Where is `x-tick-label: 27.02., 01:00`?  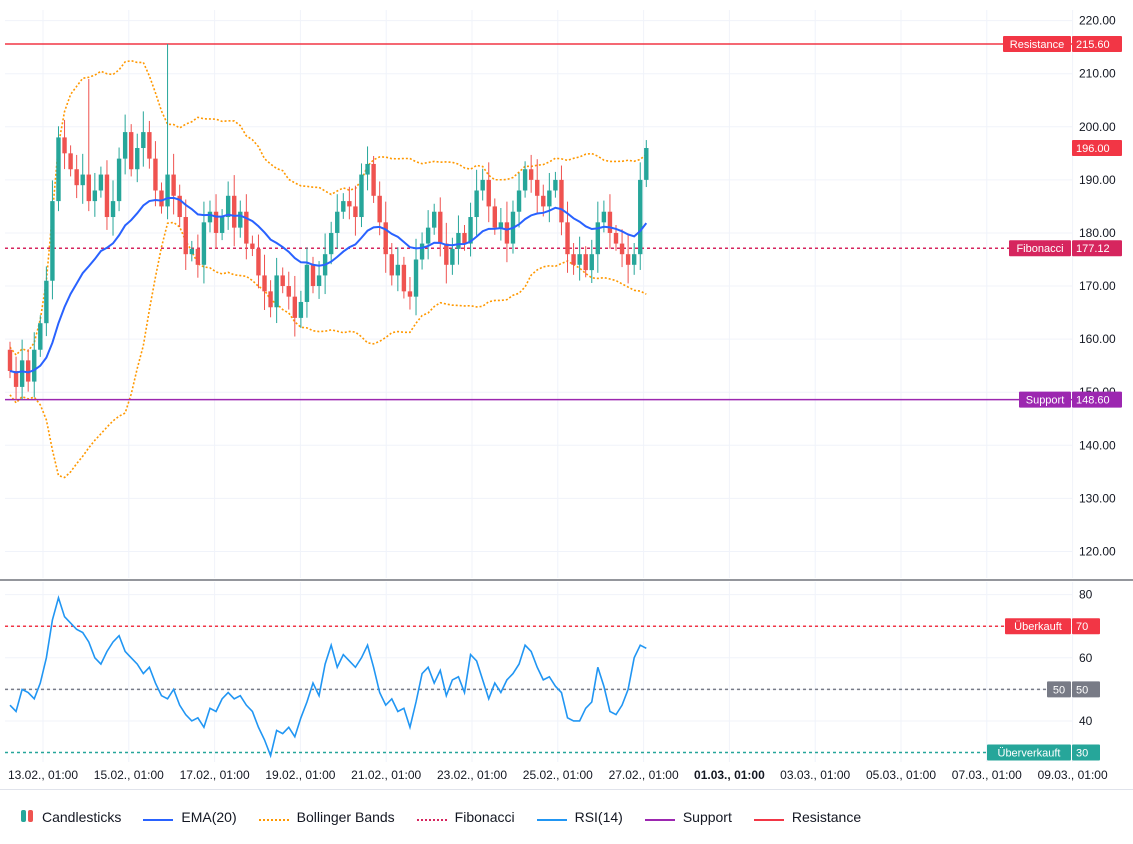 x-tick-label: 27.02., 01:00 is located at coordinates (644, 775).